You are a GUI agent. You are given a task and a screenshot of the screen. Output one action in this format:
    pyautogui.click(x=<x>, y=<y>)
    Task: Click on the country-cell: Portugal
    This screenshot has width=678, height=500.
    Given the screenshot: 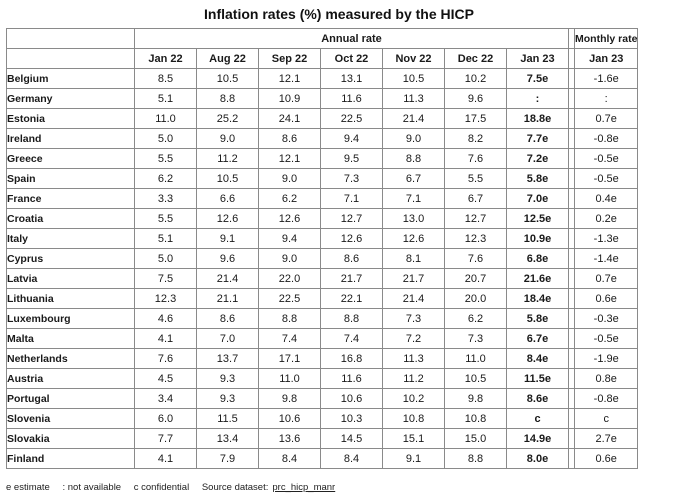 What is the action you would take?
    pyautogui.click(x=70, y=398)
    